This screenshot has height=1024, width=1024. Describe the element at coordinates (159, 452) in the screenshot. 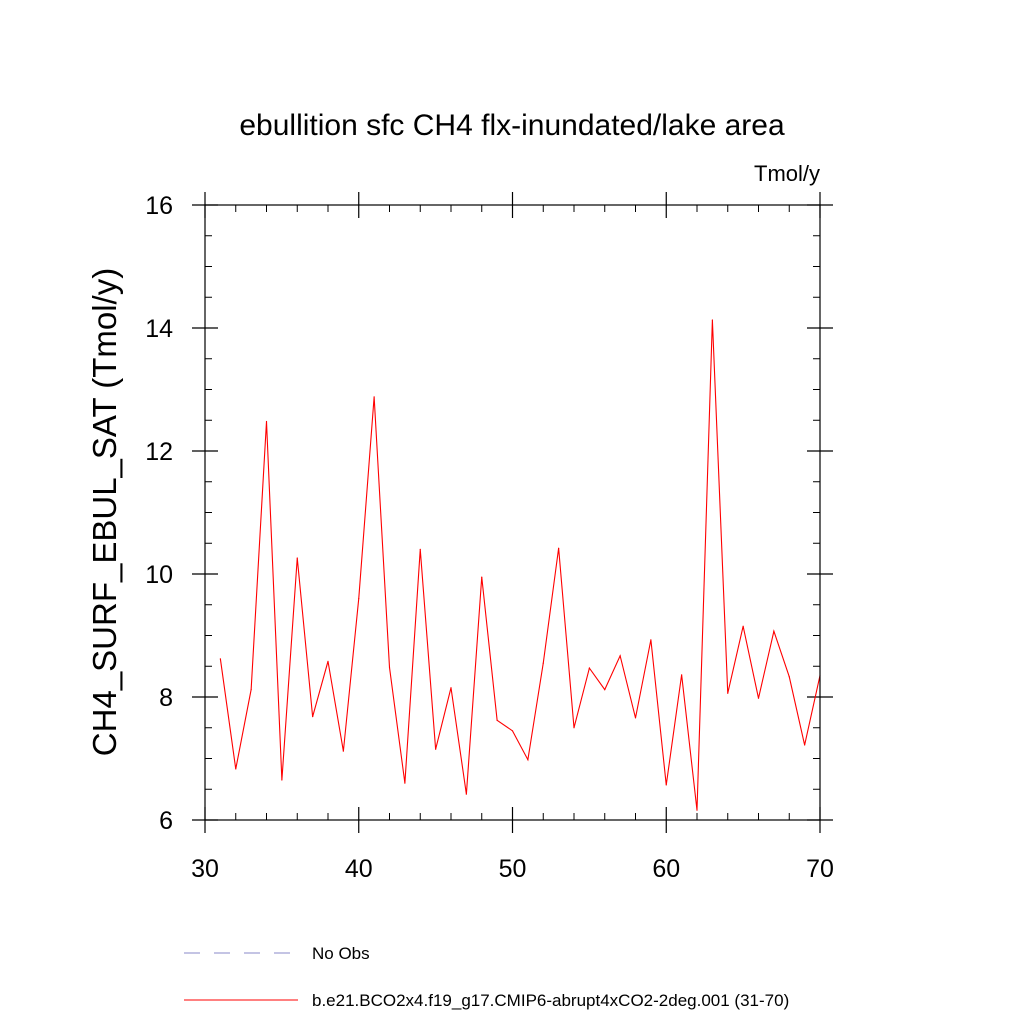

I see `y-tick-label: 12` at that location.